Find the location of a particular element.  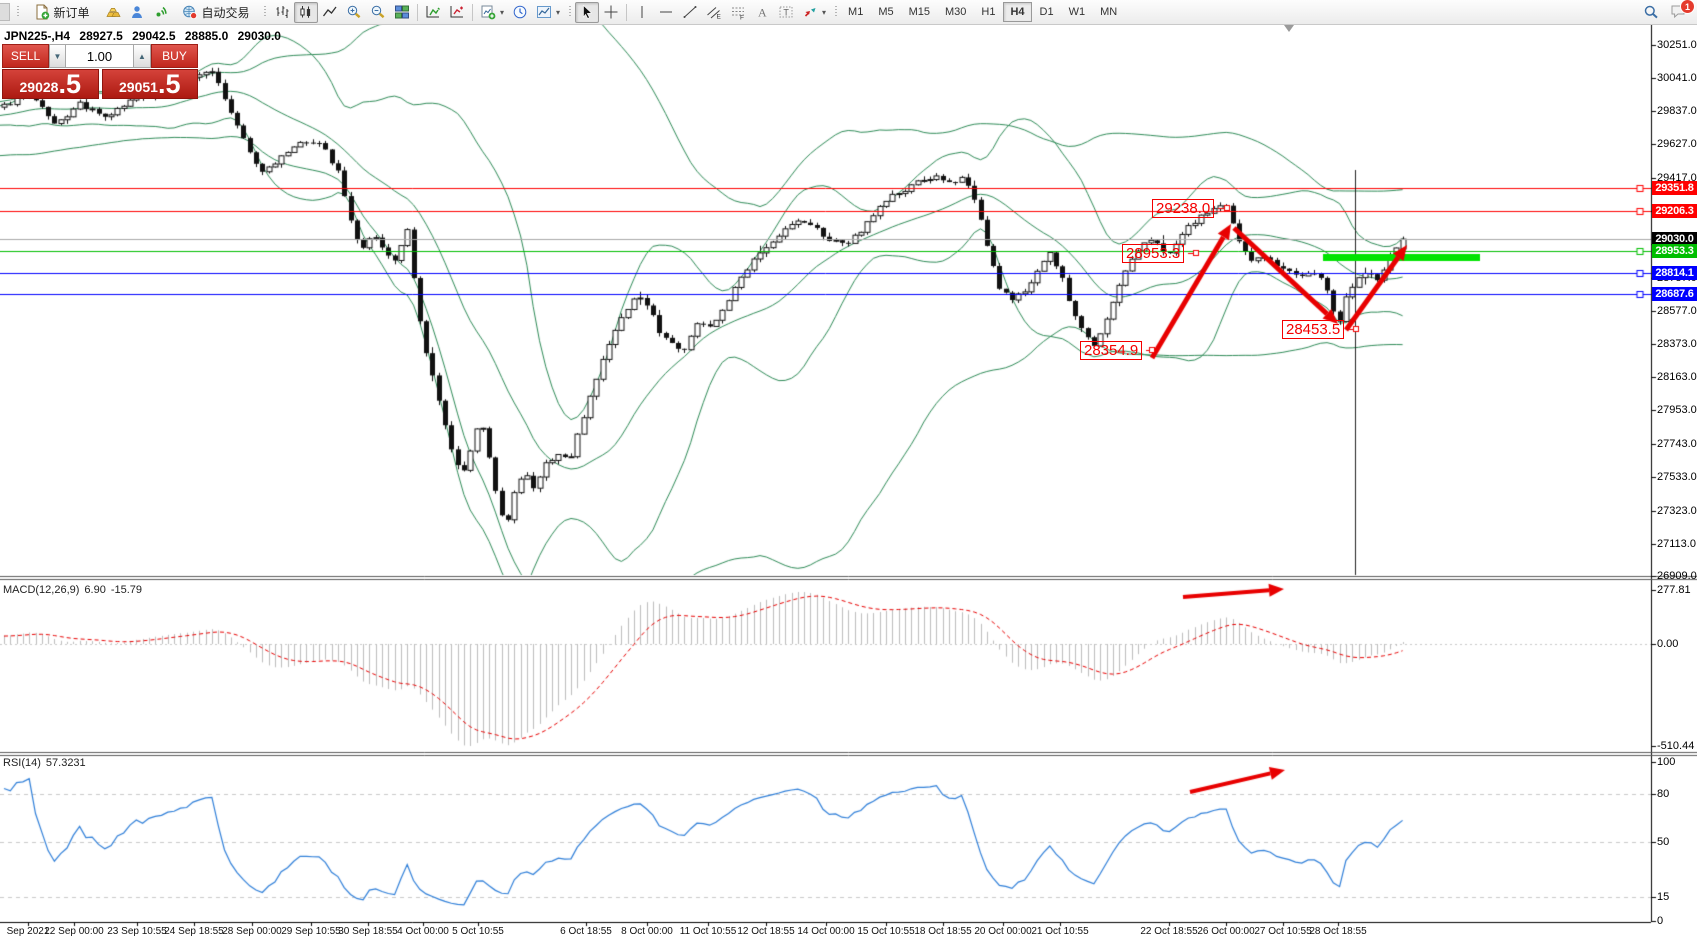

time-axis-label: 8 Oct 00:00 is located at coordinates (647, 931).